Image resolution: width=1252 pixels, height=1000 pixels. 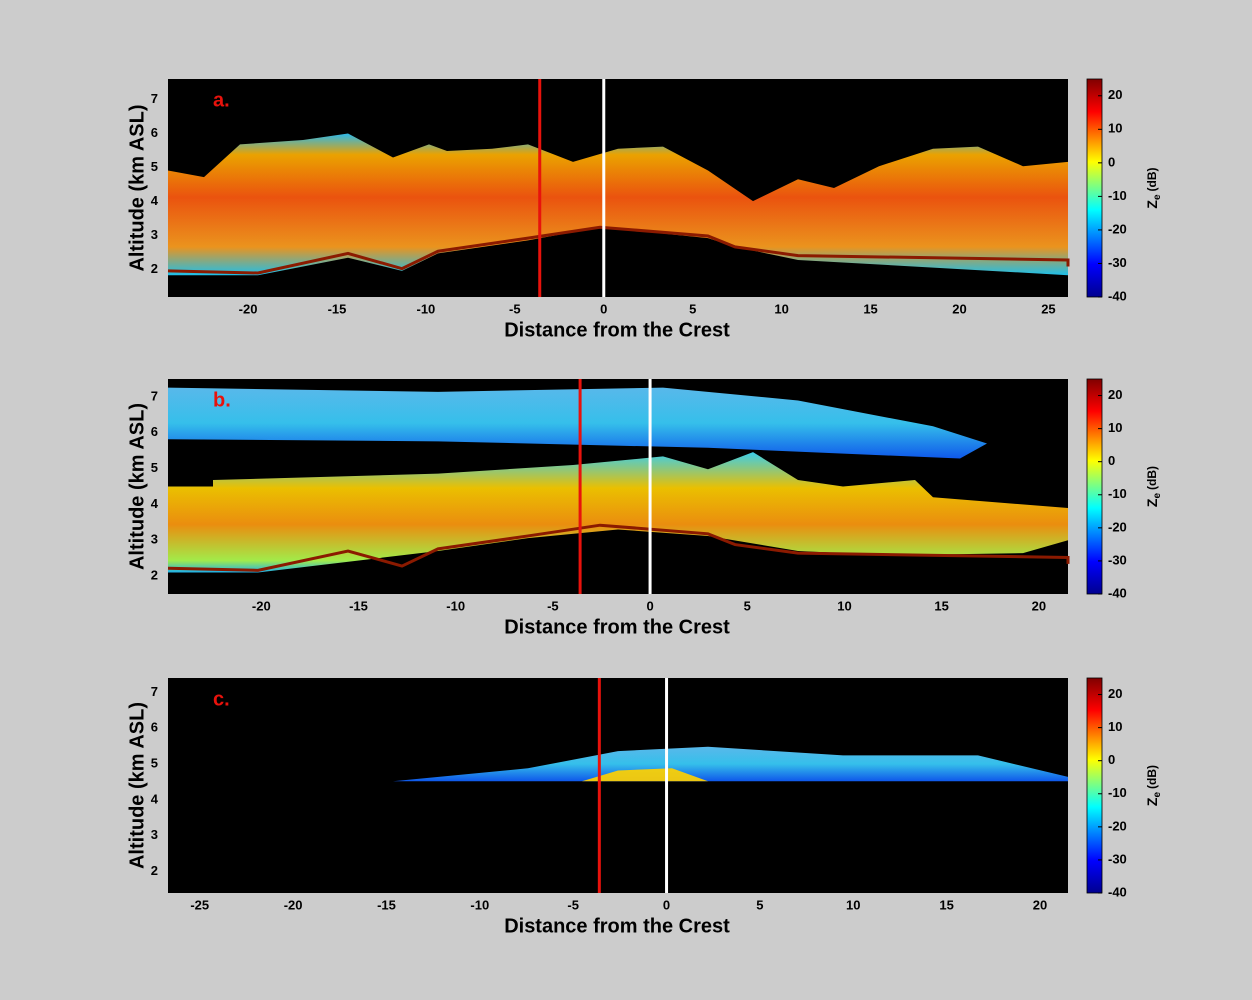 What do you see at coordinates (221, 699) in the screenshot?
I see `panel-label: c.` at bounding box center [221, 699].